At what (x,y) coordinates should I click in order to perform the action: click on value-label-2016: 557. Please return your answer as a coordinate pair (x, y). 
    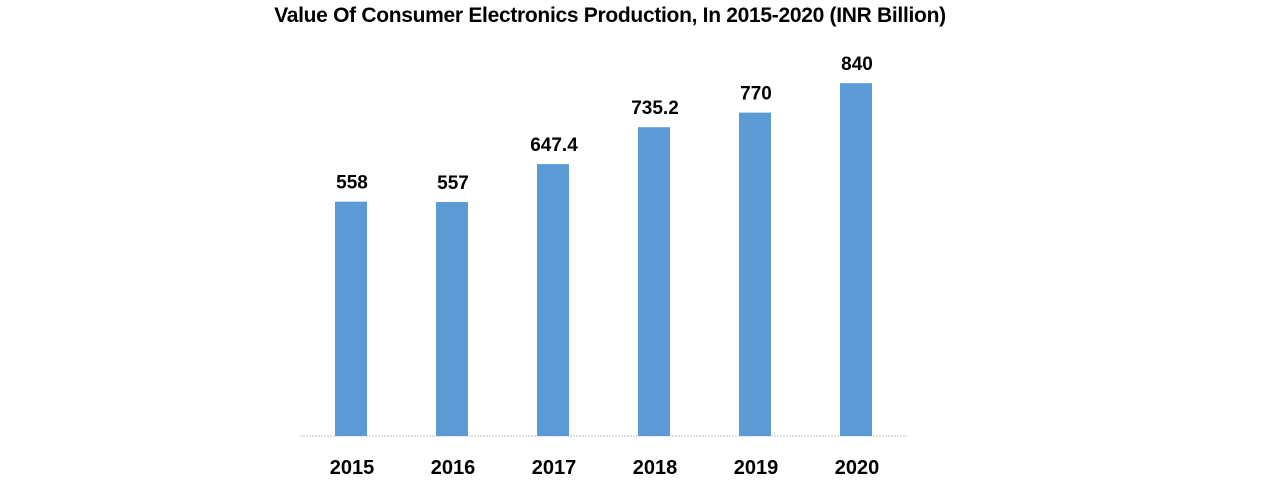
    Looking at the image, I should click on (453, 183).